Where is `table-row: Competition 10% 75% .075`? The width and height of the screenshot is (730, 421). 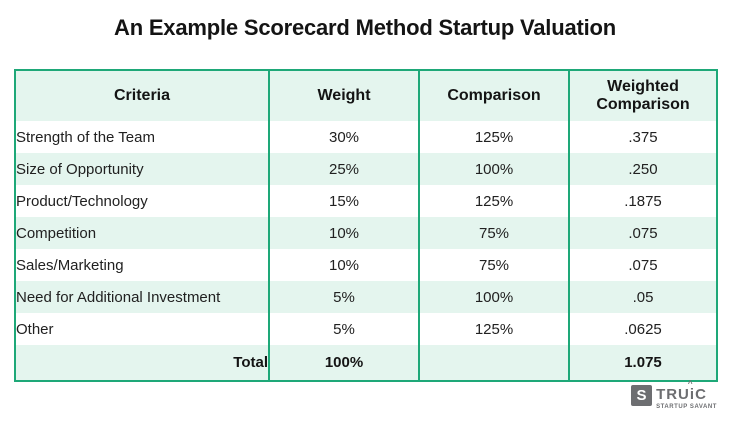
table-row: Competition 10% 75% .075 is located at coordinates (366, 233).